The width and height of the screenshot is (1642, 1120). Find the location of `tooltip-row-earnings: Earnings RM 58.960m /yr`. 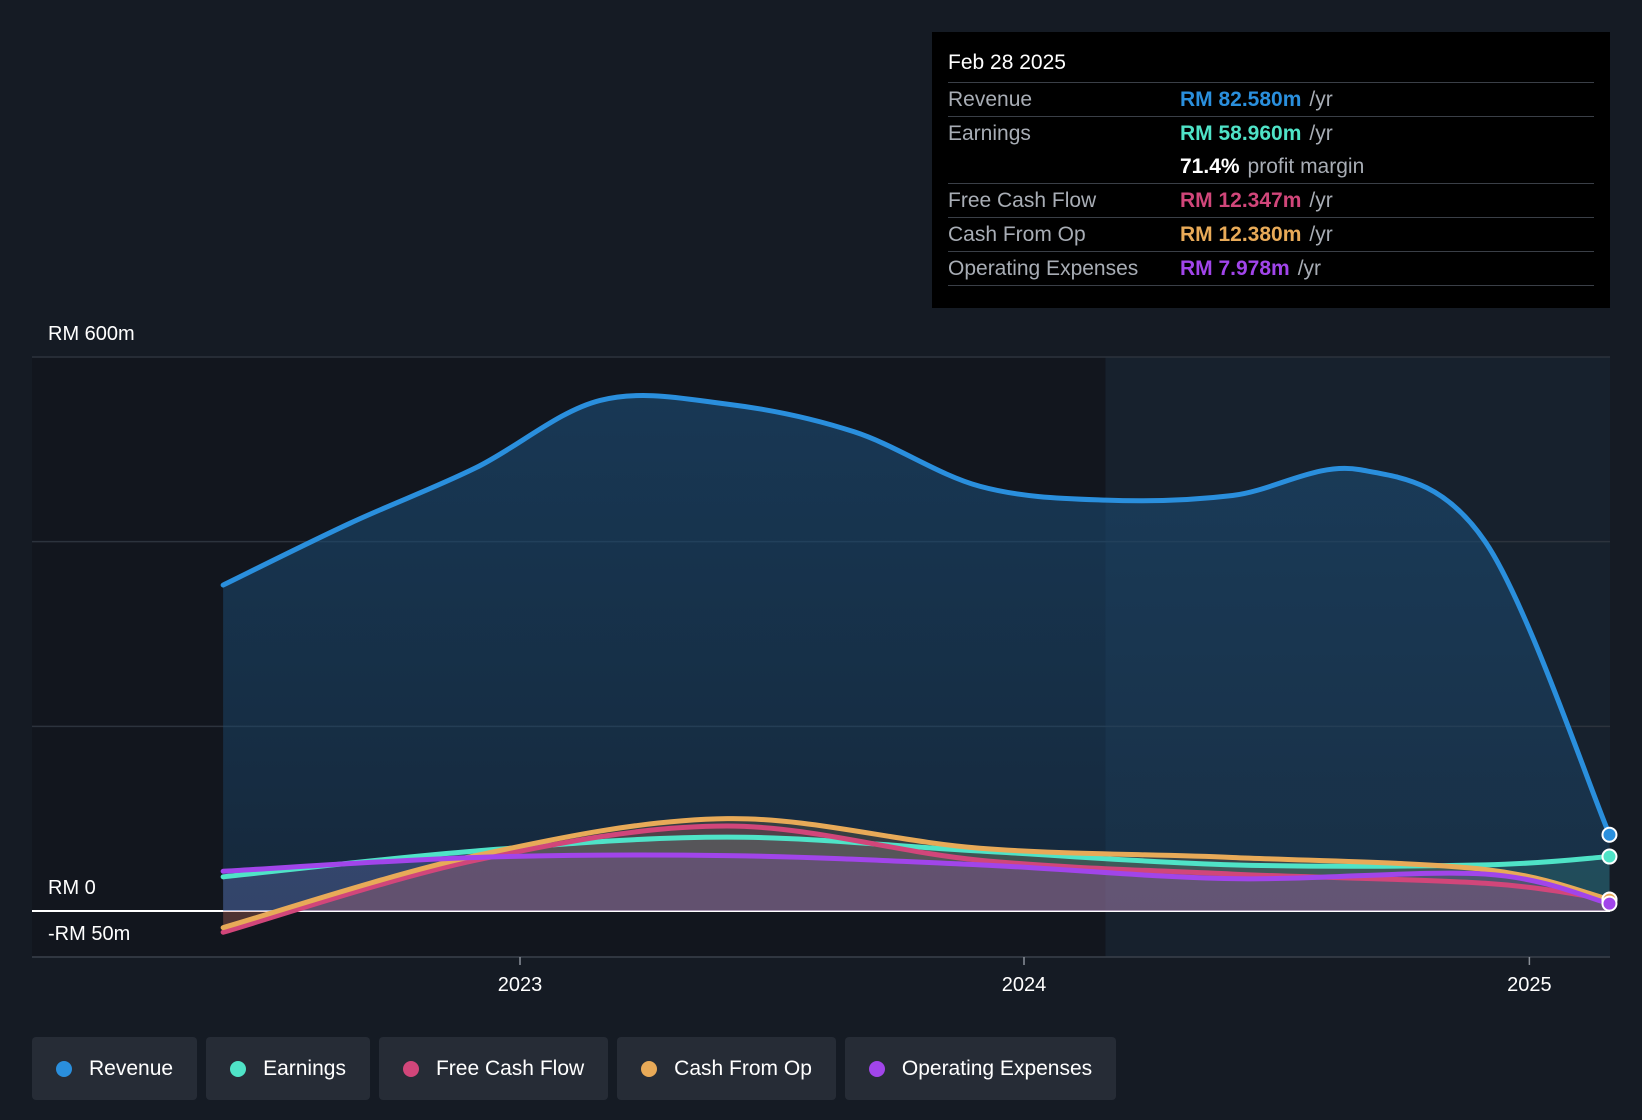

tooltip-row-earnings: Earnings RM 58.960m /yr is located at coordinates (1271, 133).